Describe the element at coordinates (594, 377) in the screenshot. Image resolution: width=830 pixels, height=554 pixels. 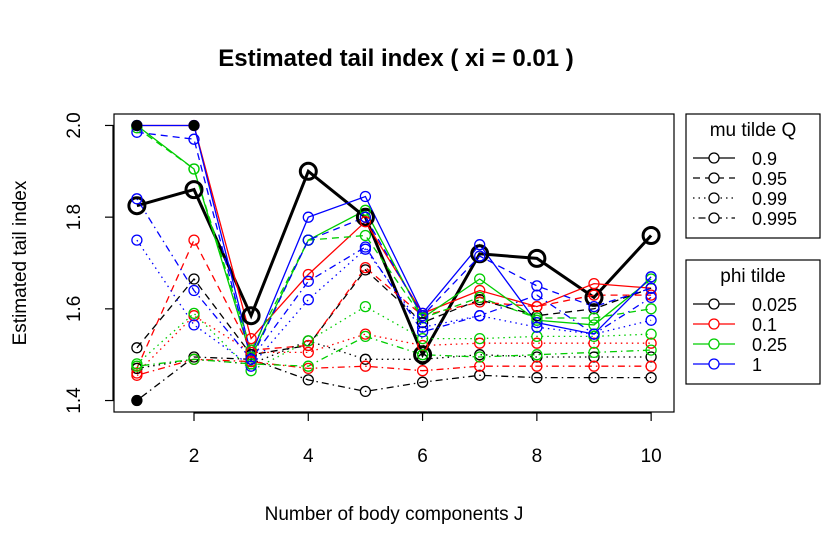
I see `data-point-mu0.995-phi0.025-j9` at that location.